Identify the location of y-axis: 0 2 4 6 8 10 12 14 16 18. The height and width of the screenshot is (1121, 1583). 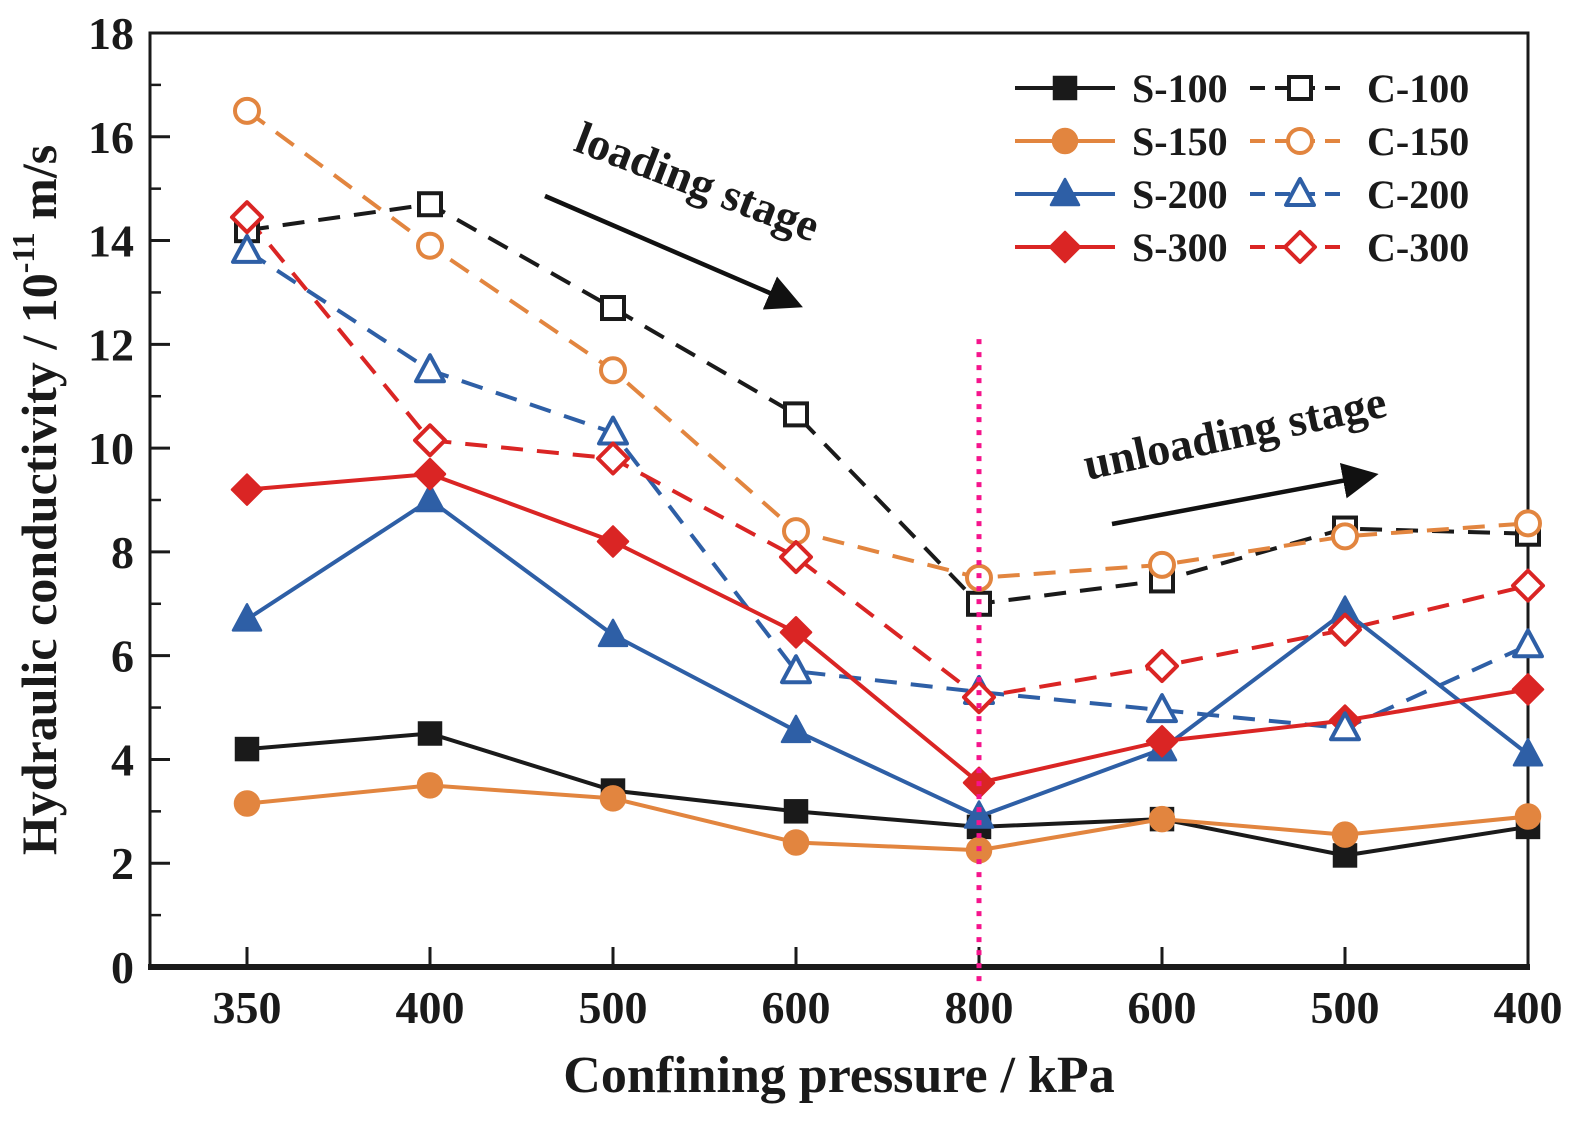
(129, 500).